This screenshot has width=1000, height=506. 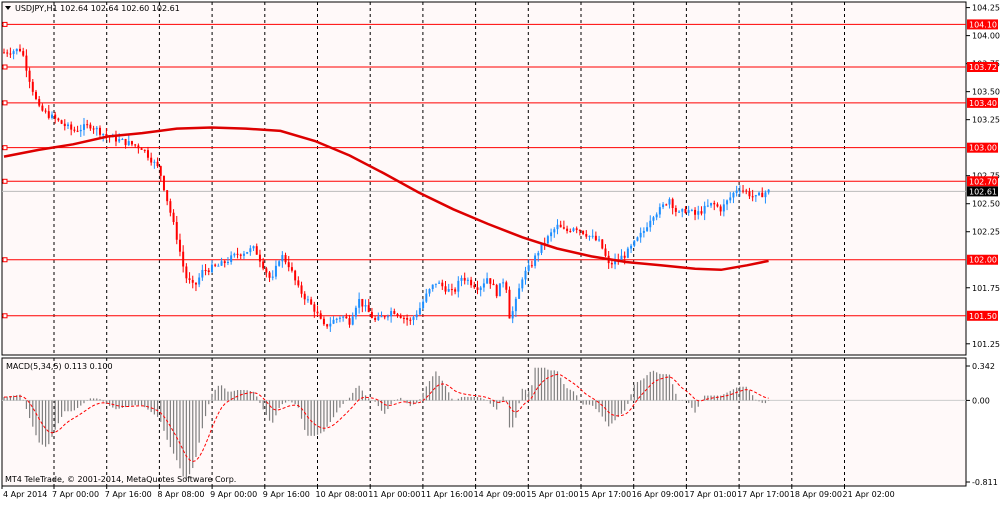 What do you see at coordinates (983, 67) in the screenshot?
I see `level-price-label: 103.72` at bounding box center [983, 67].